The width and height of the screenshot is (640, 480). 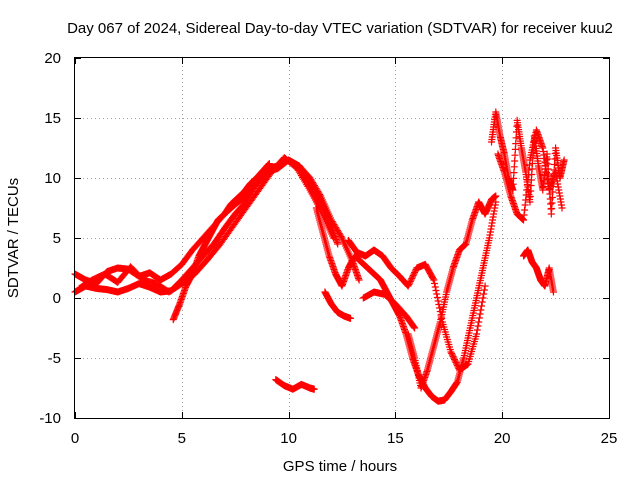 What do you see at coordinates (57, 298) in the screenshot?
I see `y-tick-label: 0` at bounding box center [57, 298].